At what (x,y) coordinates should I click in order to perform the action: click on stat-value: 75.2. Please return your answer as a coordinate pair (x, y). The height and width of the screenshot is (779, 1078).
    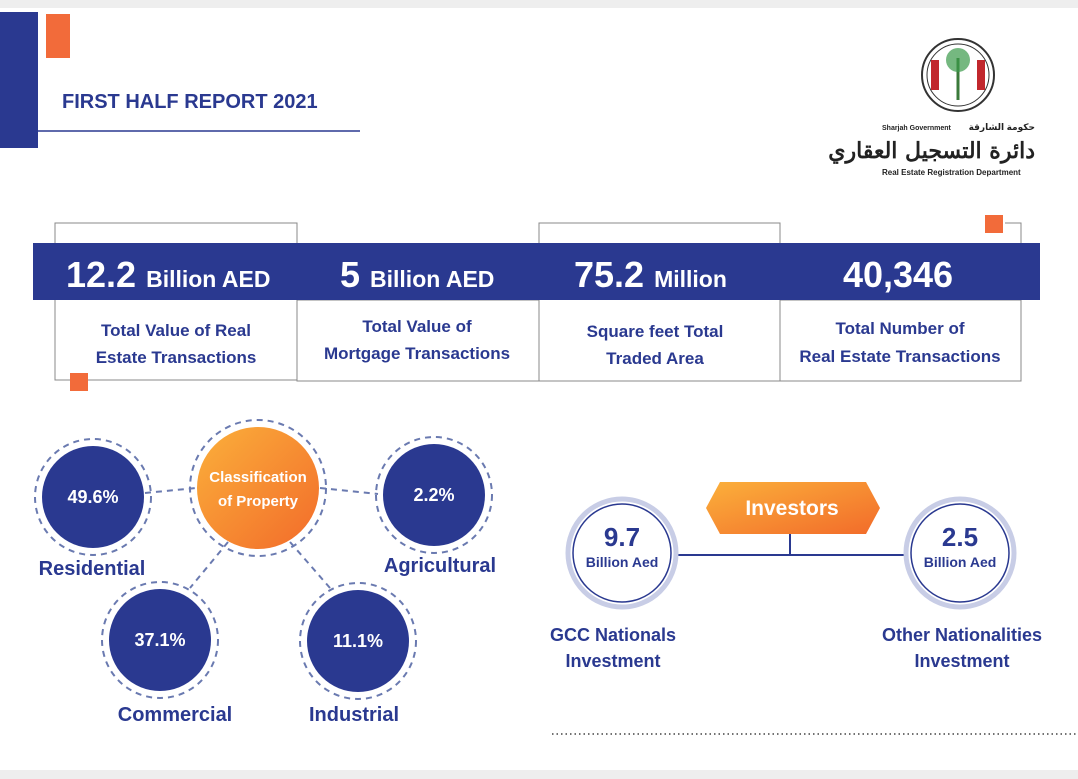
    Looking at the image, I should click on (609, 274).